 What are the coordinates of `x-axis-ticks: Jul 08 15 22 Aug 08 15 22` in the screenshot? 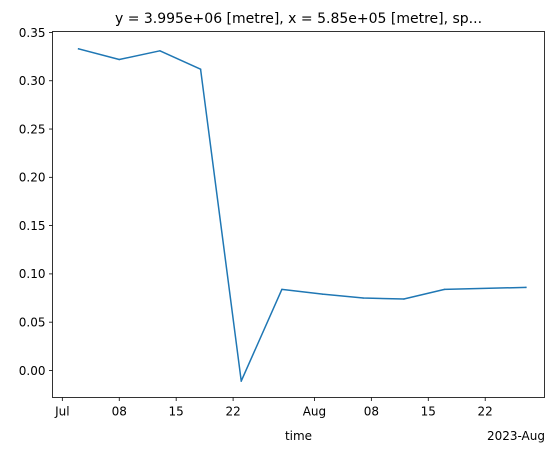 It's located at (273, 408).